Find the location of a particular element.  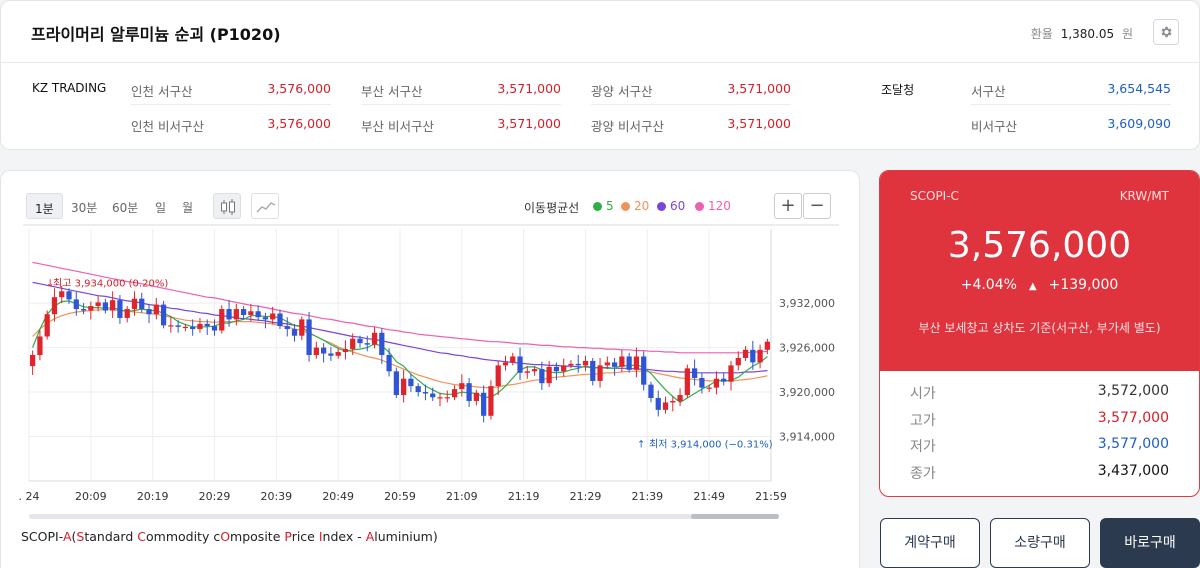

buy-now-button: 바로구매 is located at coordinates (1150, 543).